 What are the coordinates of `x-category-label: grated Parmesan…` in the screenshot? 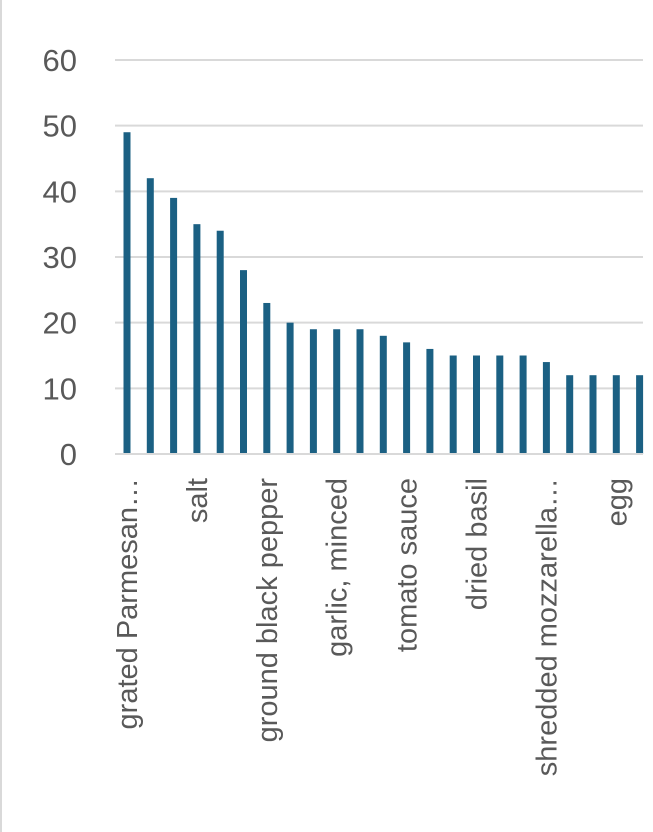 It's located at (128, 603).